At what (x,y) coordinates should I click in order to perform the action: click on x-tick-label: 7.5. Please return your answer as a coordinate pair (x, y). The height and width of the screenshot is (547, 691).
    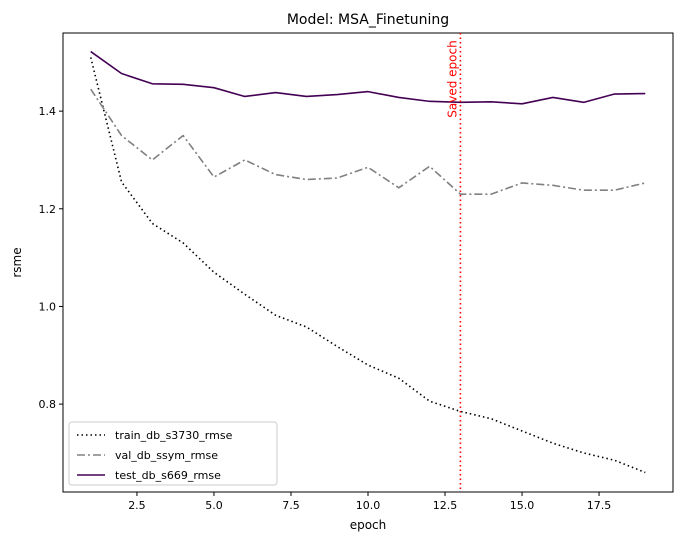
    Looking at the image, I should click on (291, 505).